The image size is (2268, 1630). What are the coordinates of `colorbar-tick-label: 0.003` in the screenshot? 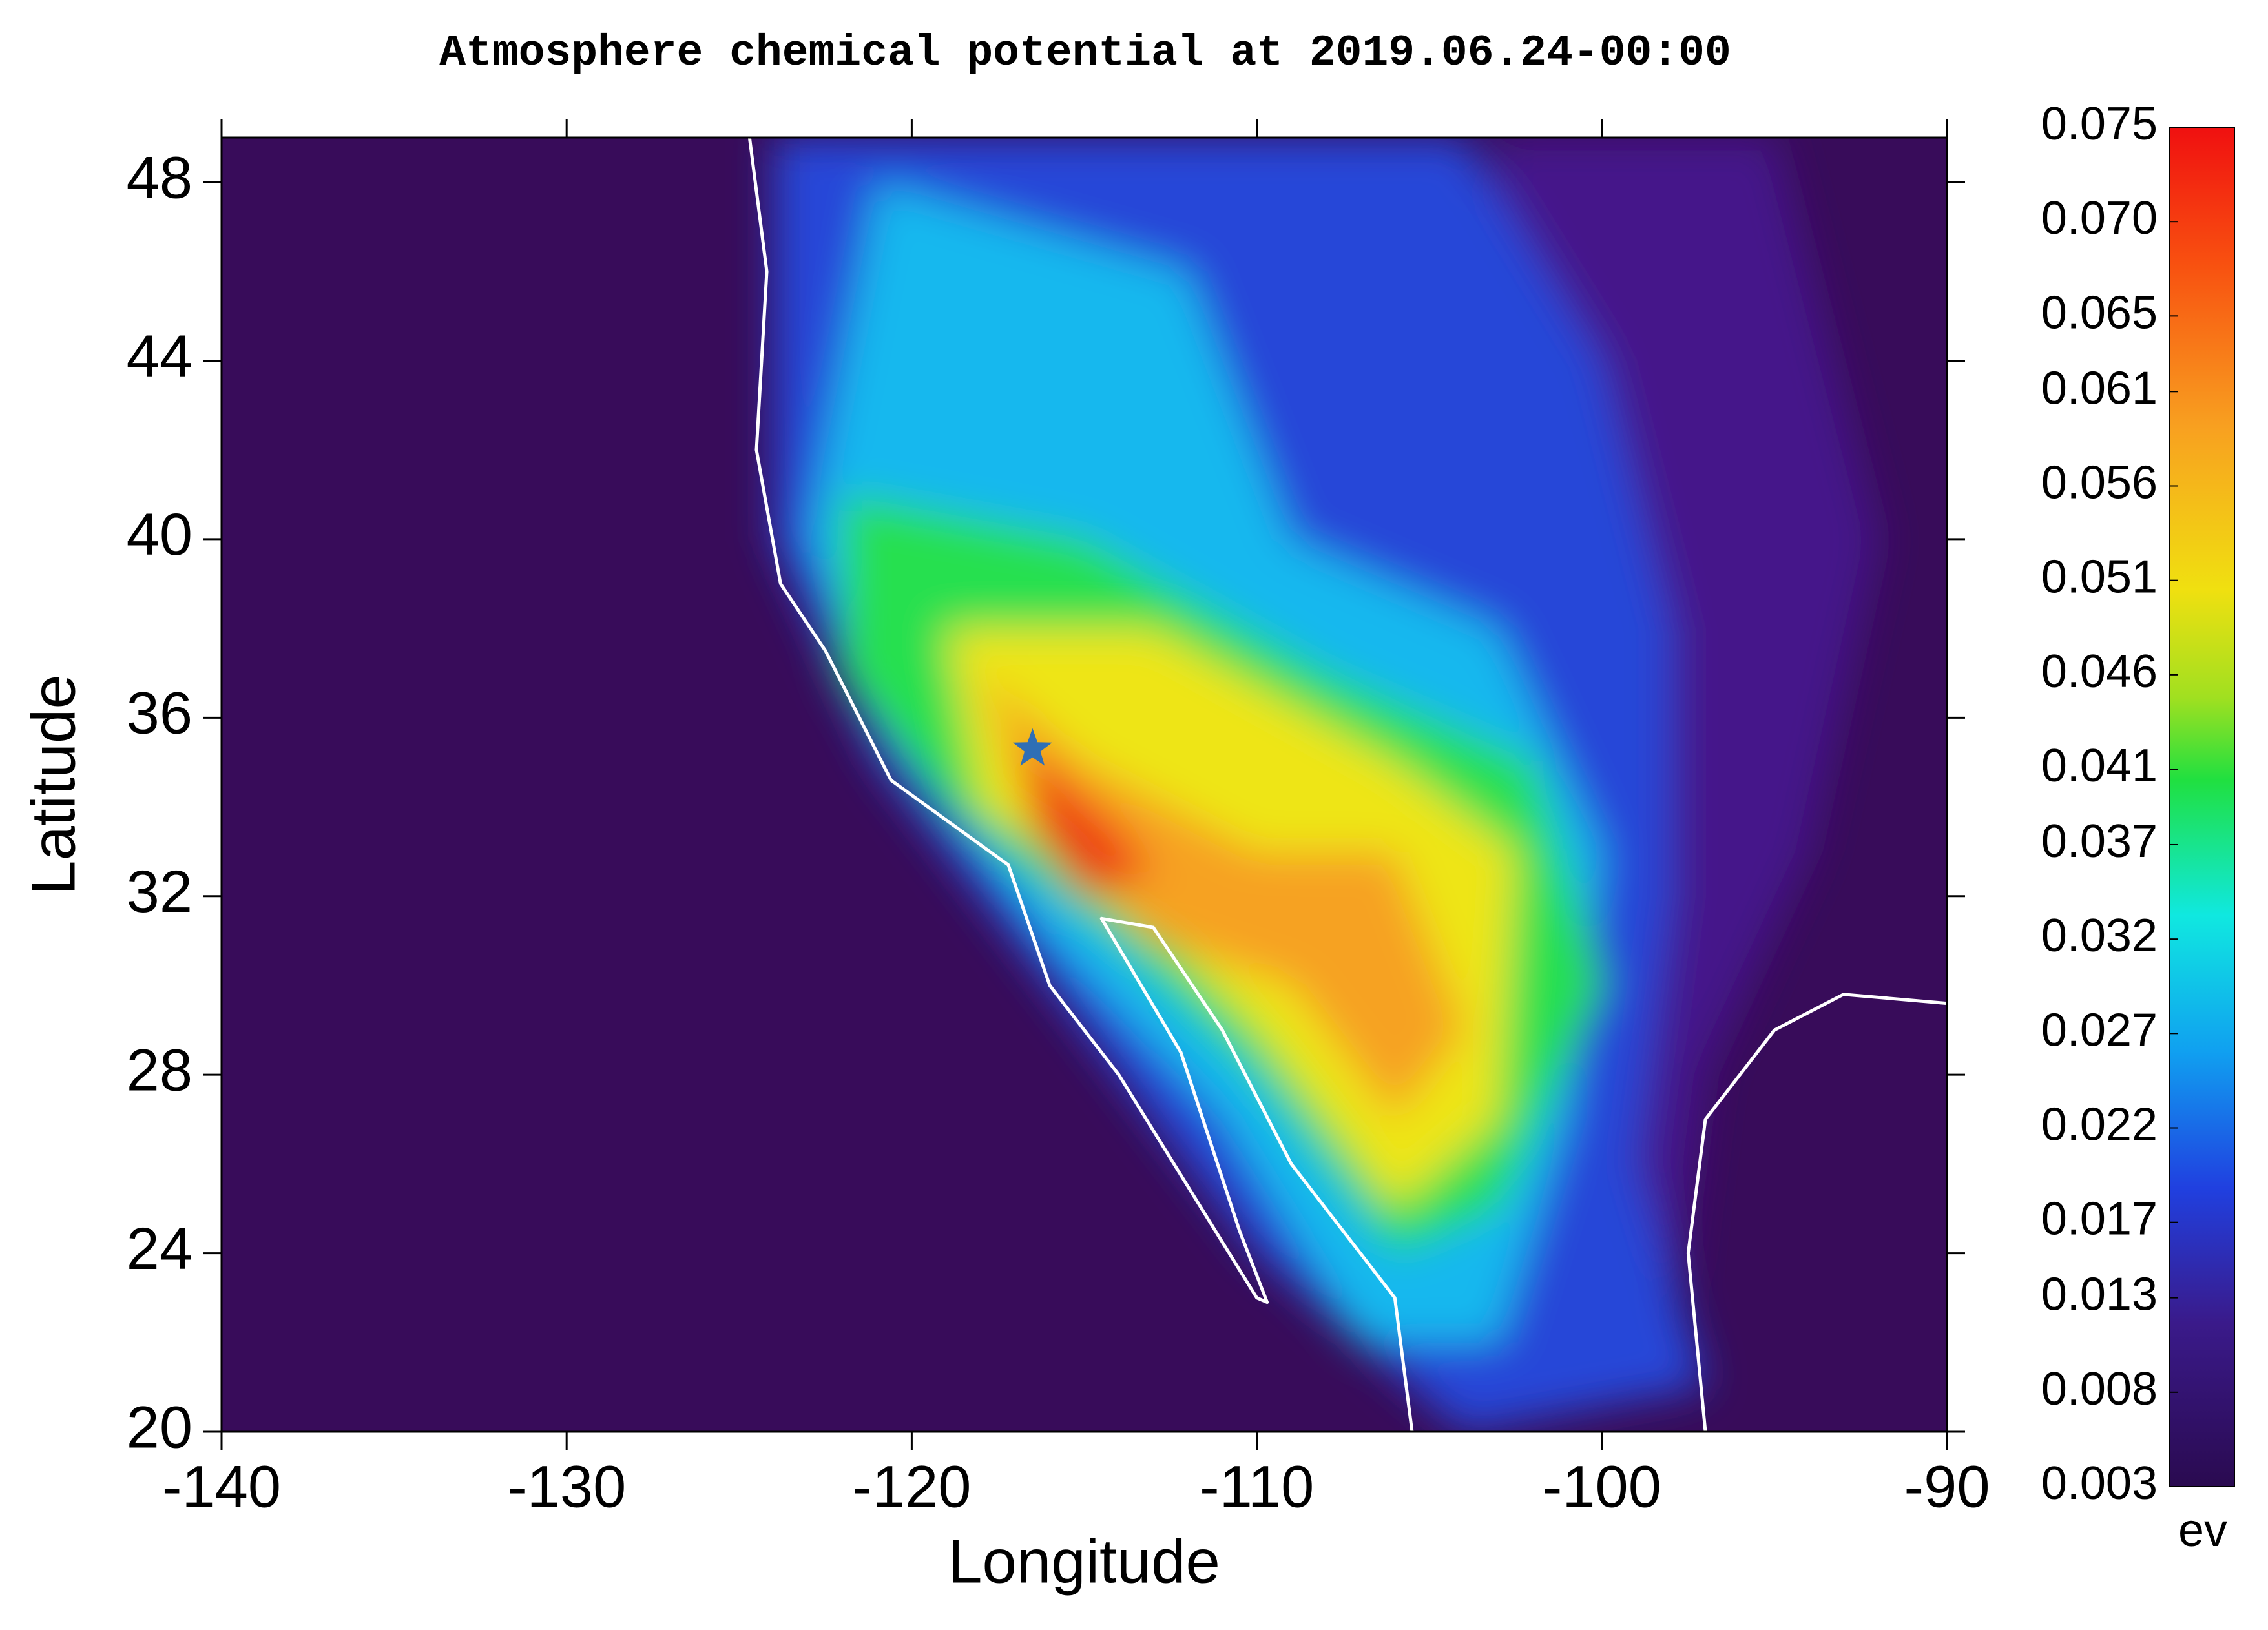 It's located at (2099, 1483).